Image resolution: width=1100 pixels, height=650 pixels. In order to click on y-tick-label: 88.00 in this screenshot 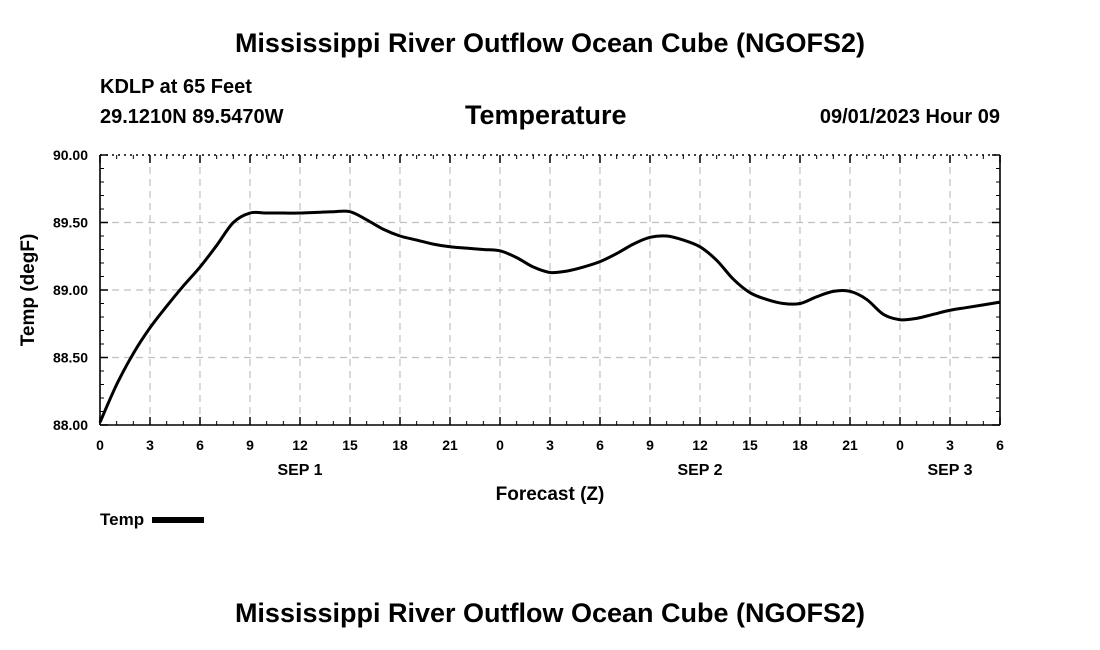, I will do `click(70, 425)`.